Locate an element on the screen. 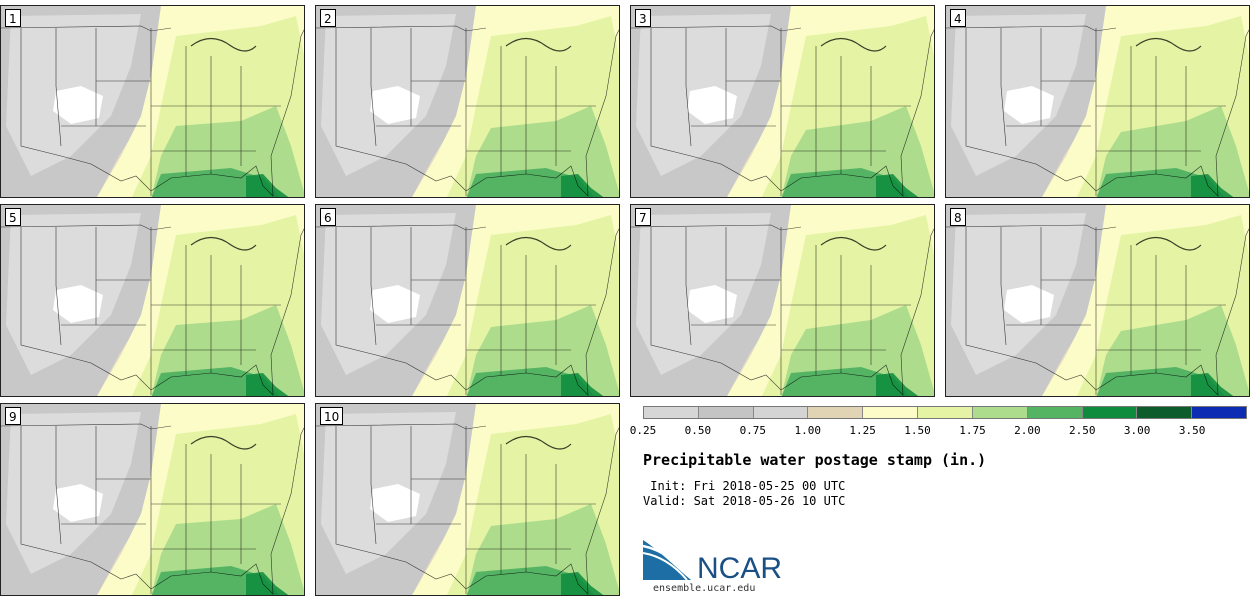  member-panel-4: 4 is located at coordinates (1097, 101).